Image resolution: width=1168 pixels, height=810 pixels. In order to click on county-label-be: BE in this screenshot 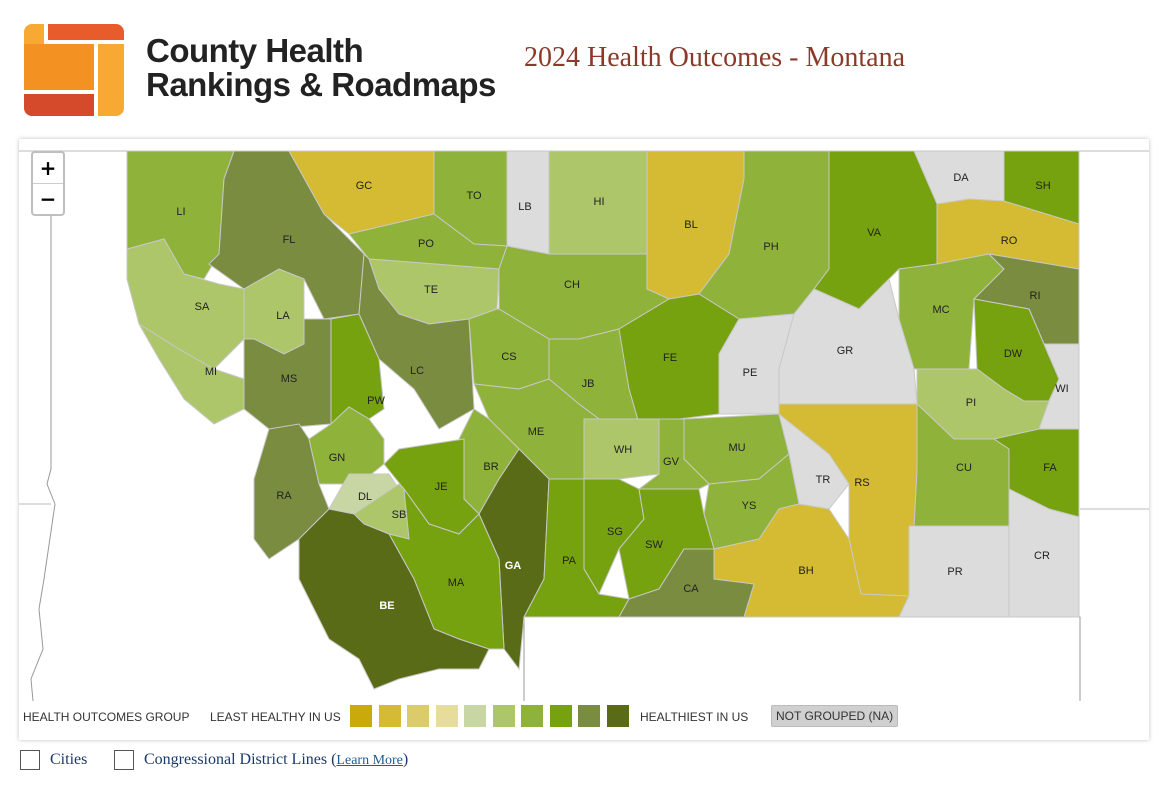, I will do `click(386, 606)`.